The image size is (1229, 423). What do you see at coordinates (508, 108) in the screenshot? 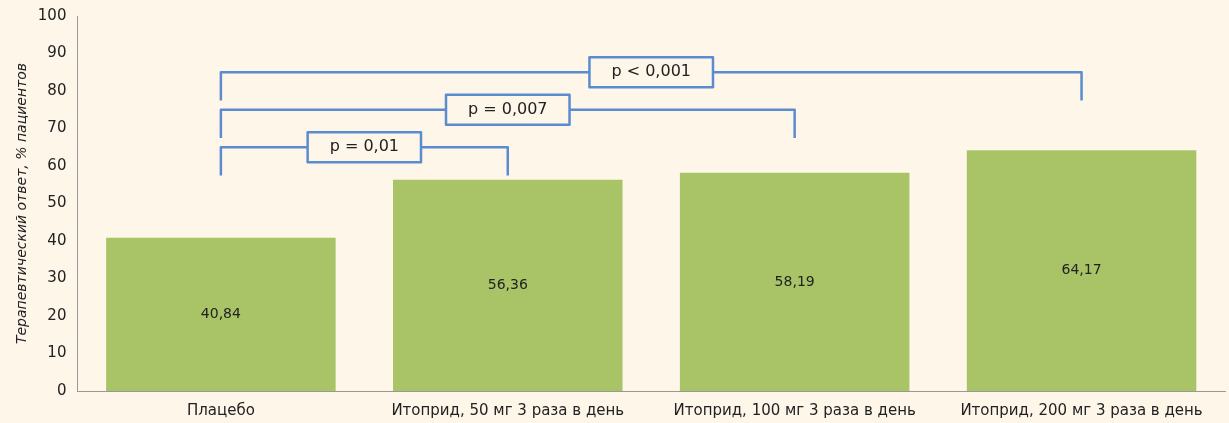
I see `annotation: p = 0,007` at bounding box center [508, 108].